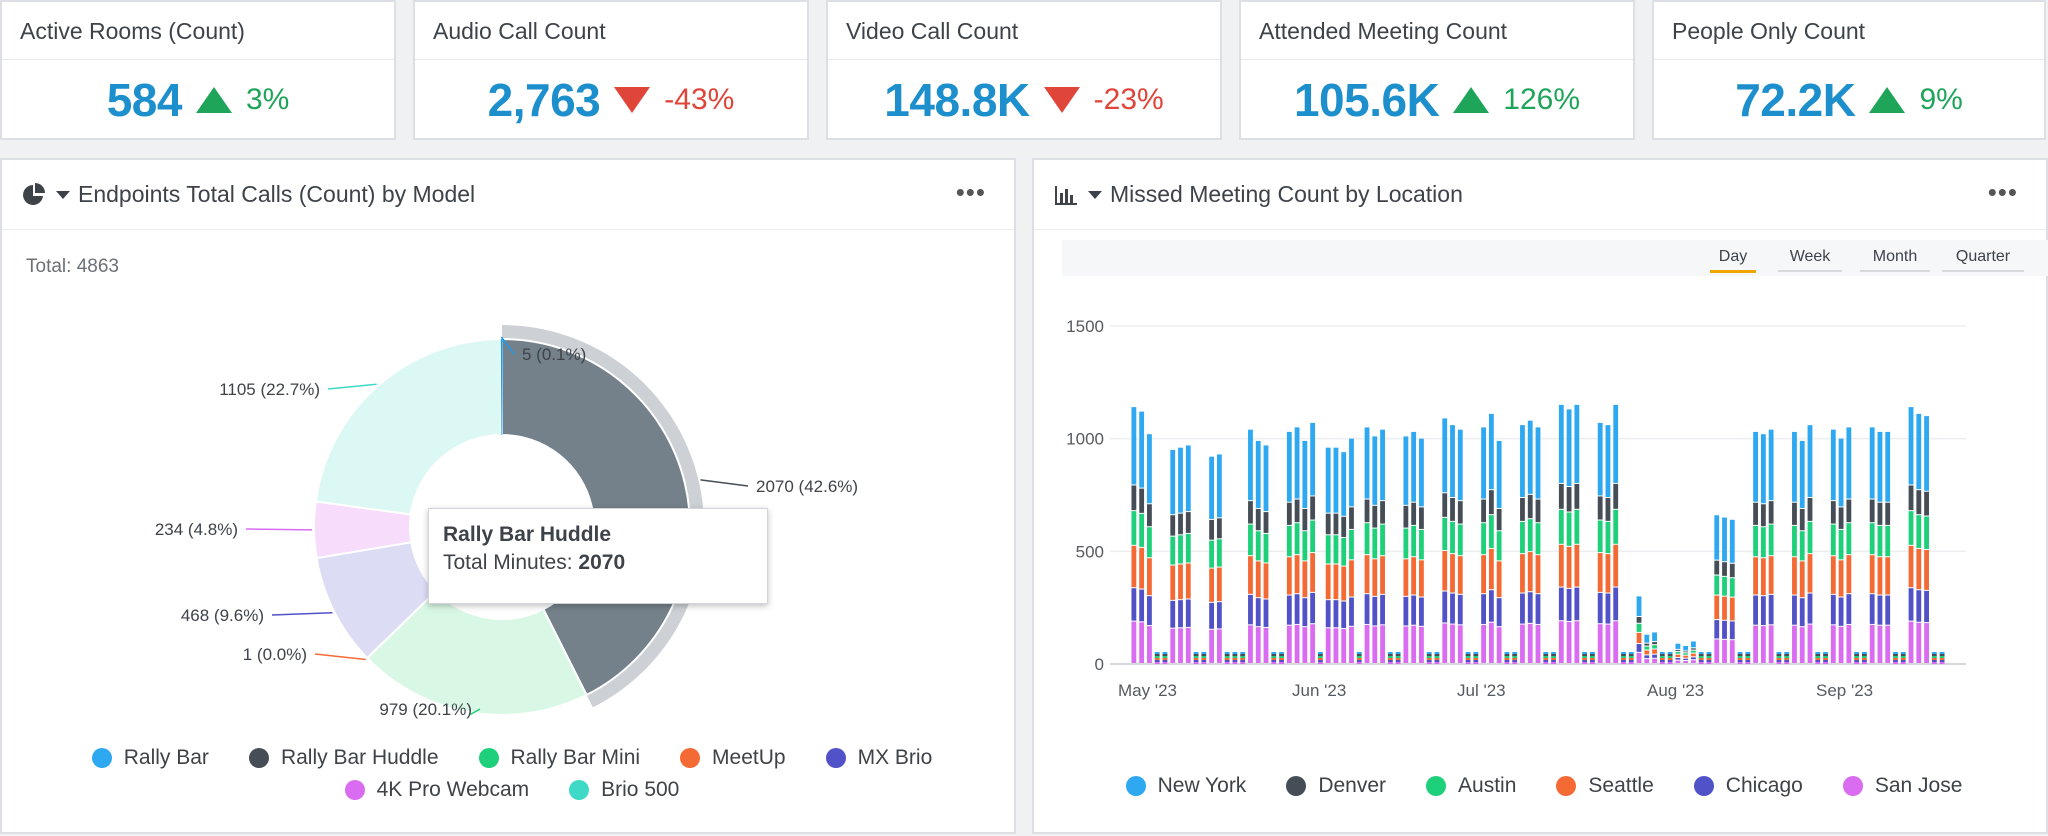  I want to click on legend-item: 4K Pro Webcam, so click(436, 790).